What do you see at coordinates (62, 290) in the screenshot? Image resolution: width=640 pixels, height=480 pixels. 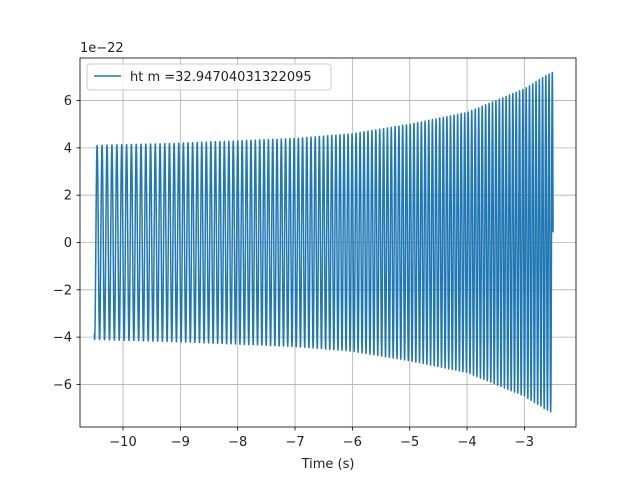 I see `y-tick-label: −2` at bounding box center [62, 290].